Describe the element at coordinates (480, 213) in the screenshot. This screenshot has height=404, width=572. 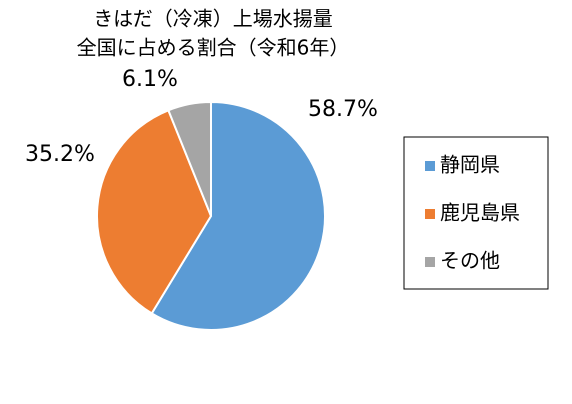
I see `legend-label: 鹿児島県` at that location.